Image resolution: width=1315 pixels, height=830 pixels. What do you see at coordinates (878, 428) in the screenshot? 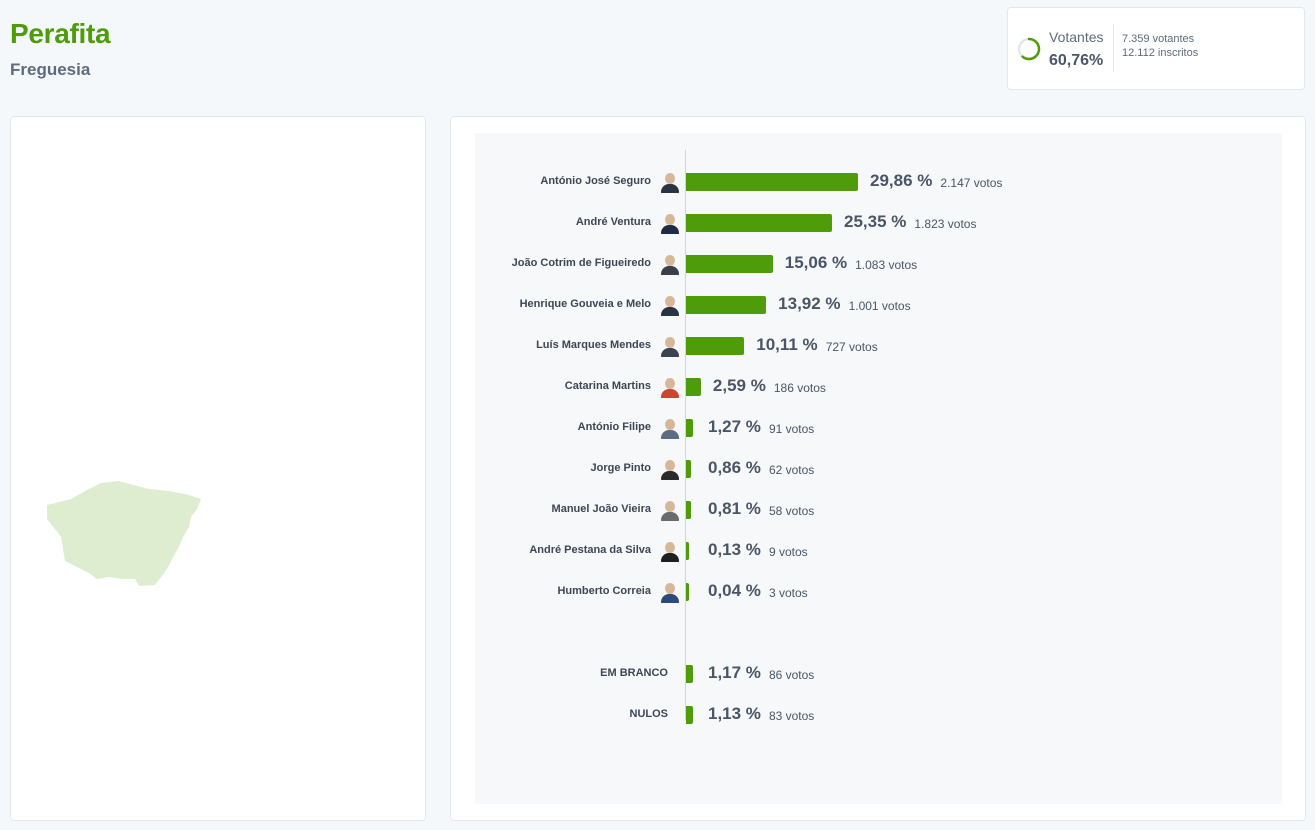
I see `result-row: António Filipe 1,27 % 91 votos` at bounding box center [878, 428].